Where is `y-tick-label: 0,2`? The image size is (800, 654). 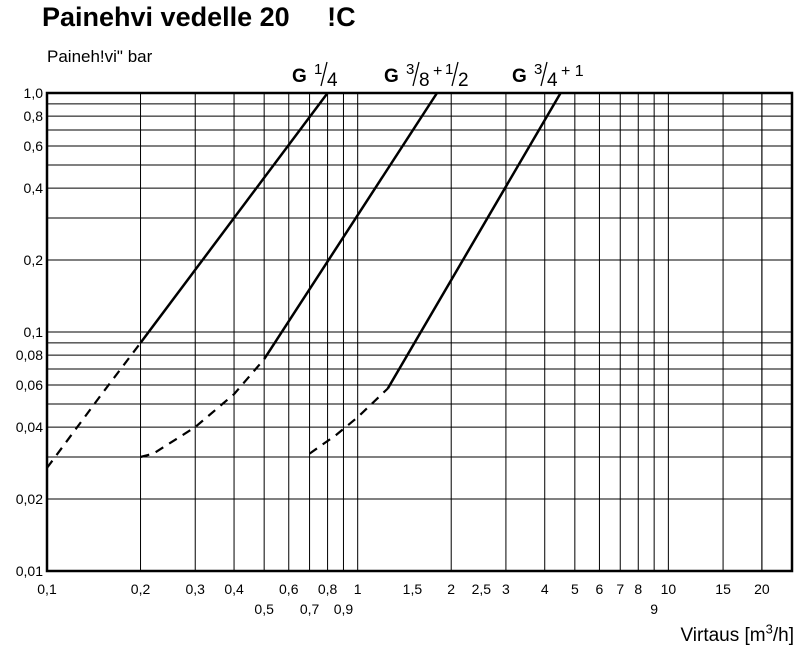 y-tick-label: 0,2 is located at coordinates (34, 260).